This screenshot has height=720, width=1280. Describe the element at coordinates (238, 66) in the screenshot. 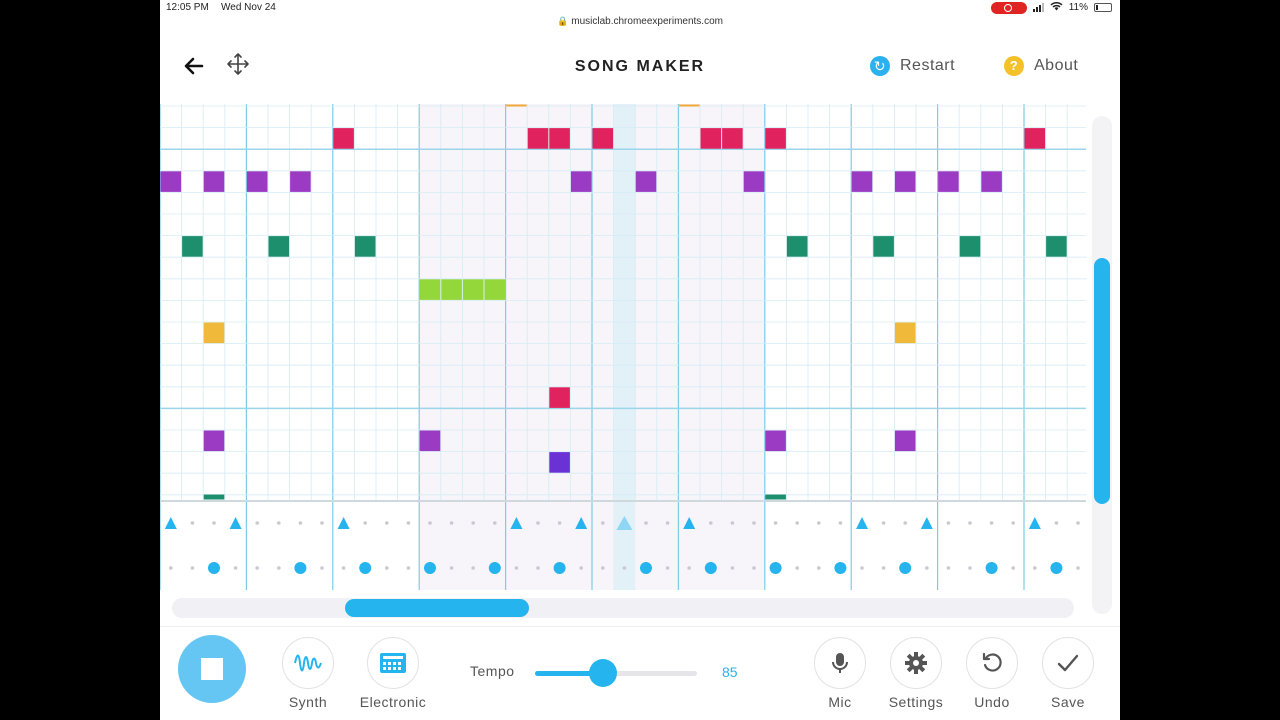

I see `move-button` at that location.